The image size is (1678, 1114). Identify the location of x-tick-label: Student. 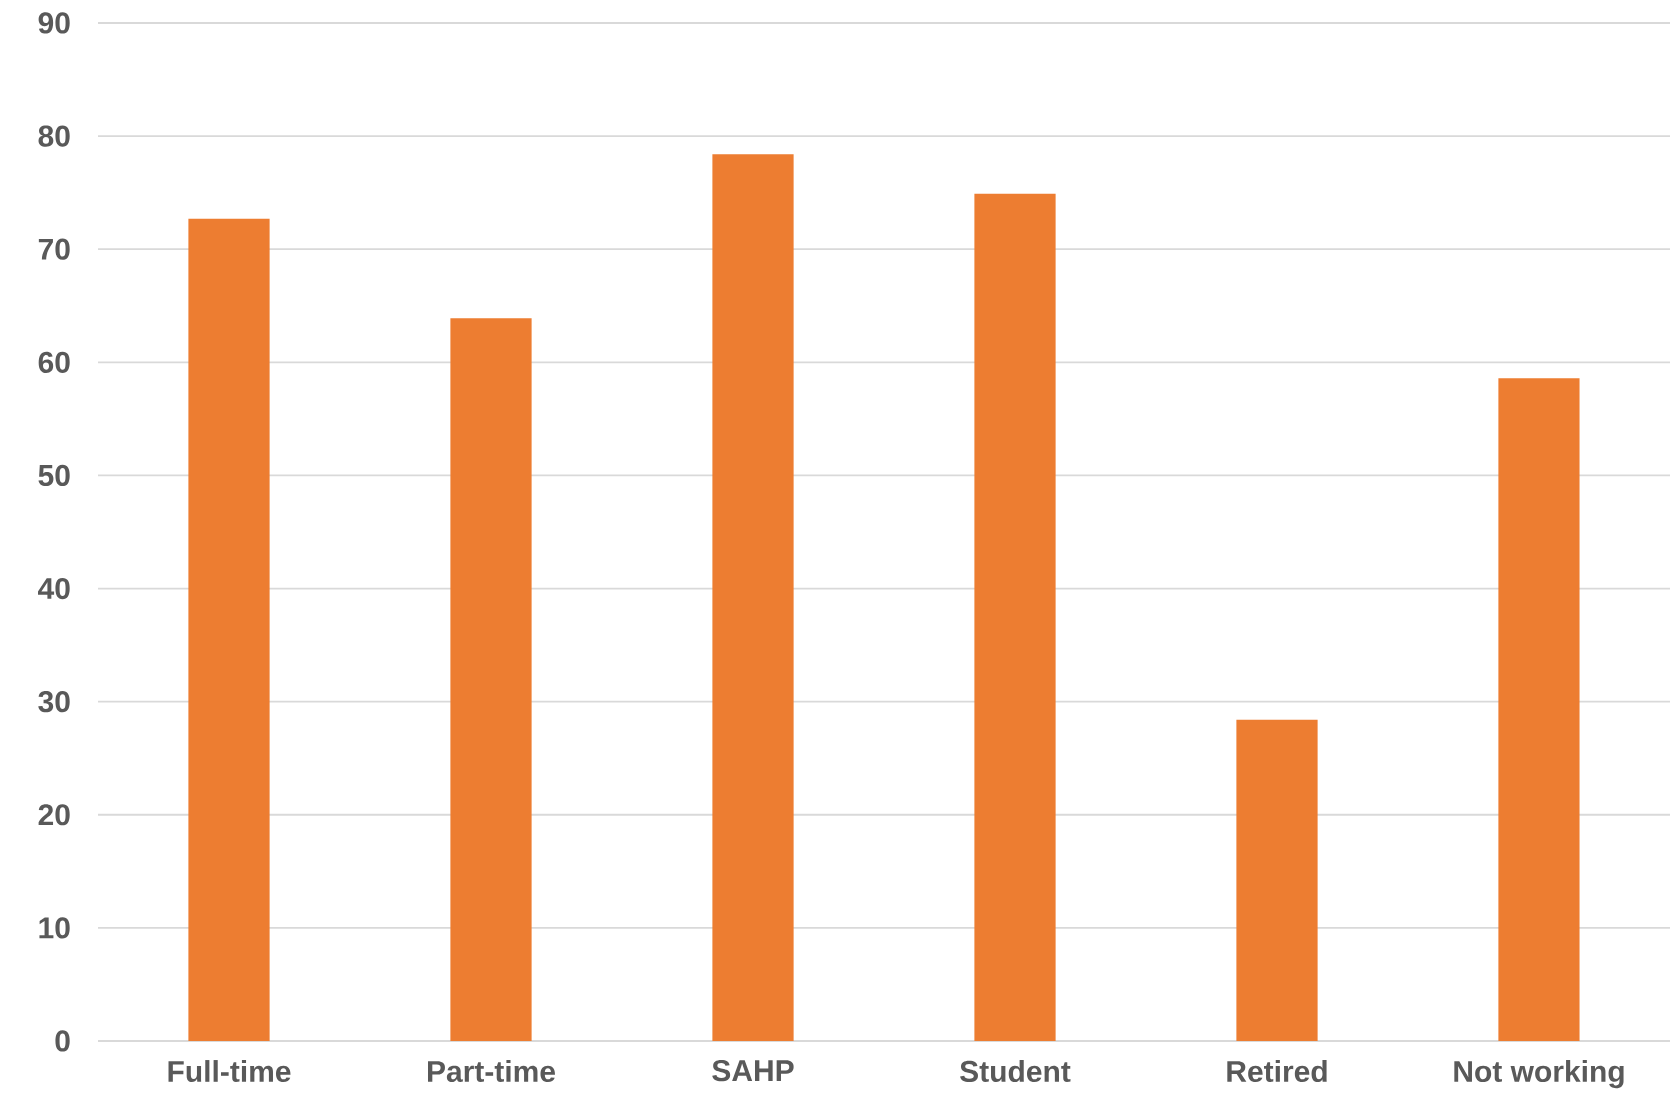
(1015, 1071).